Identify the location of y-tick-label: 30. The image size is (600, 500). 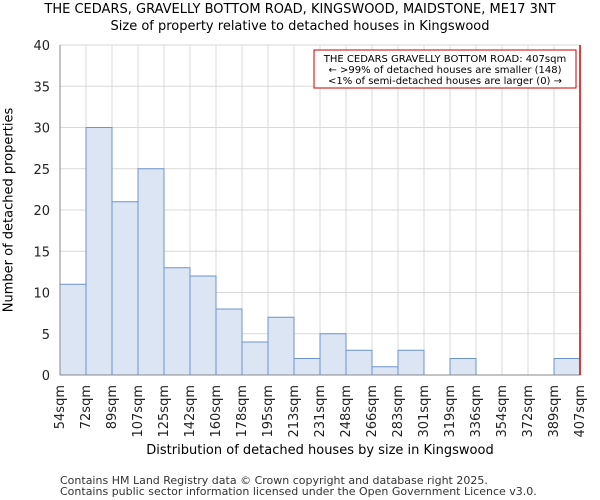
(41, 129).